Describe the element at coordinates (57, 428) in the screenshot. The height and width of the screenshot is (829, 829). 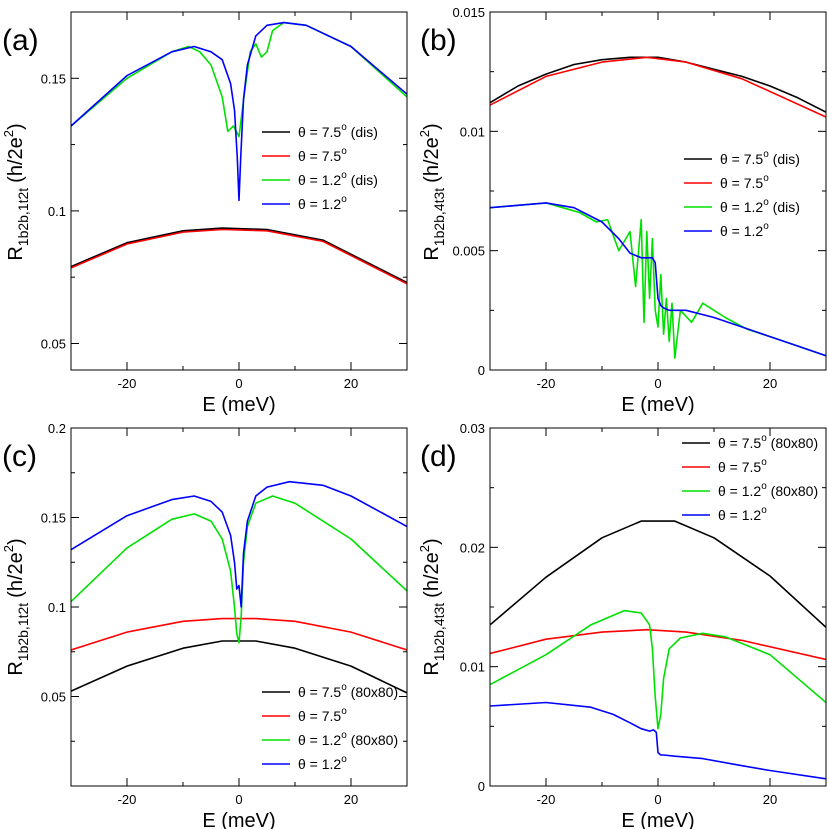
I see `y-tick-label: 0.2` at that location.